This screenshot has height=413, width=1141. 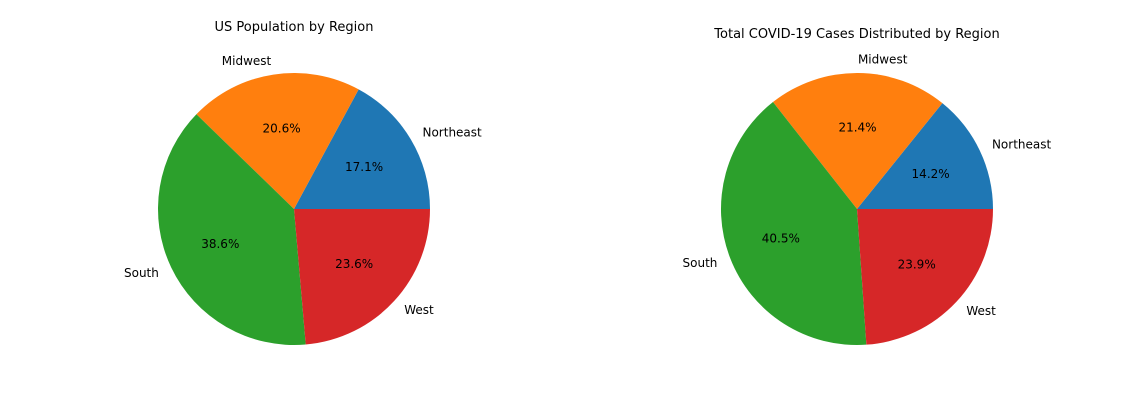 I want to click on pct-label-northeast: 17.1%, so click(x=364, y=167).